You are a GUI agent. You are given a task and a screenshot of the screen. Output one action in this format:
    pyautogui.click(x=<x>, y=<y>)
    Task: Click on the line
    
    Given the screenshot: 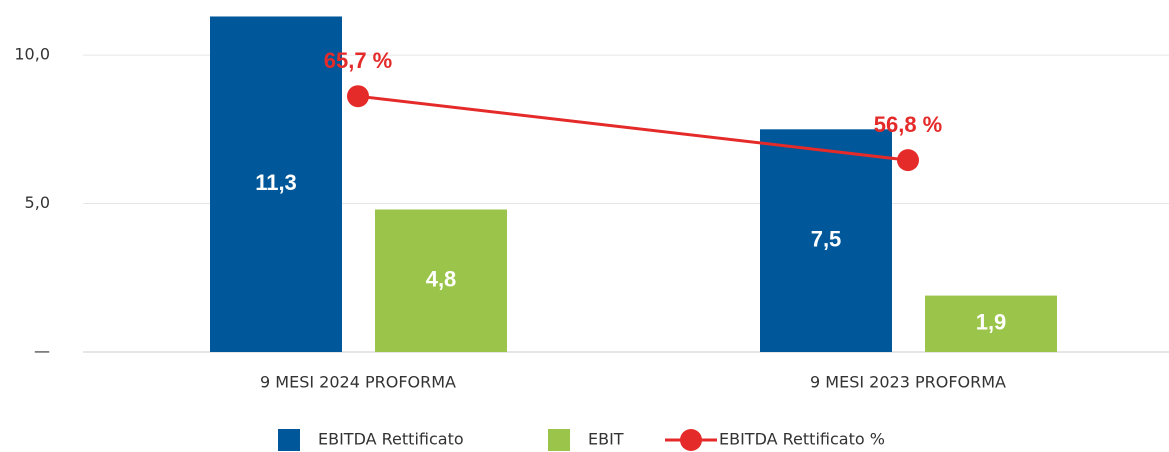 What is the action you would take?
    pyautogui.click(x=633, y=128)
    